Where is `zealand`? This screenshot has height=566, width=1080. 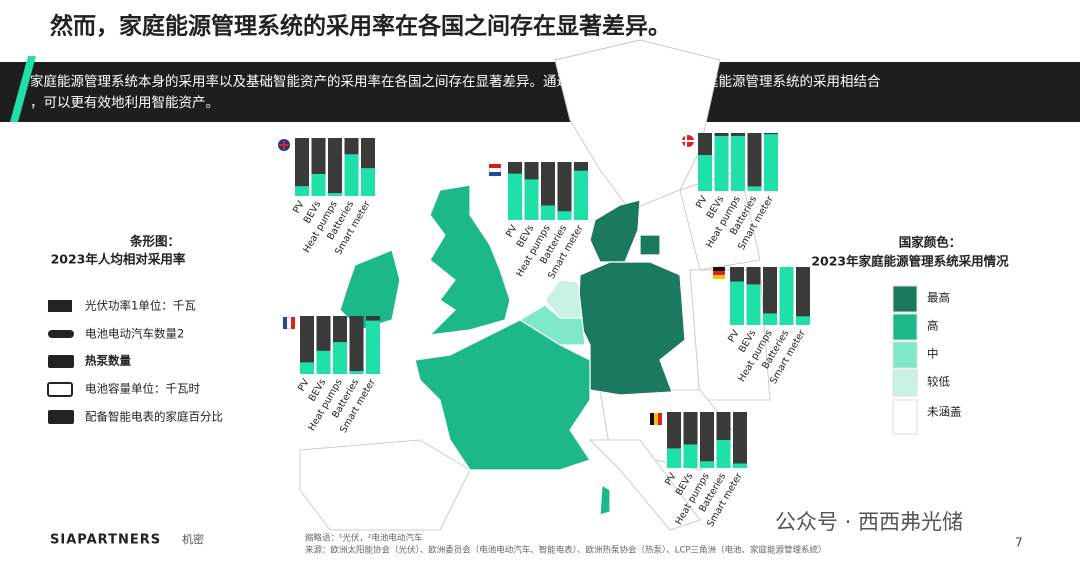
zealand is located at coordinates (650, 245).